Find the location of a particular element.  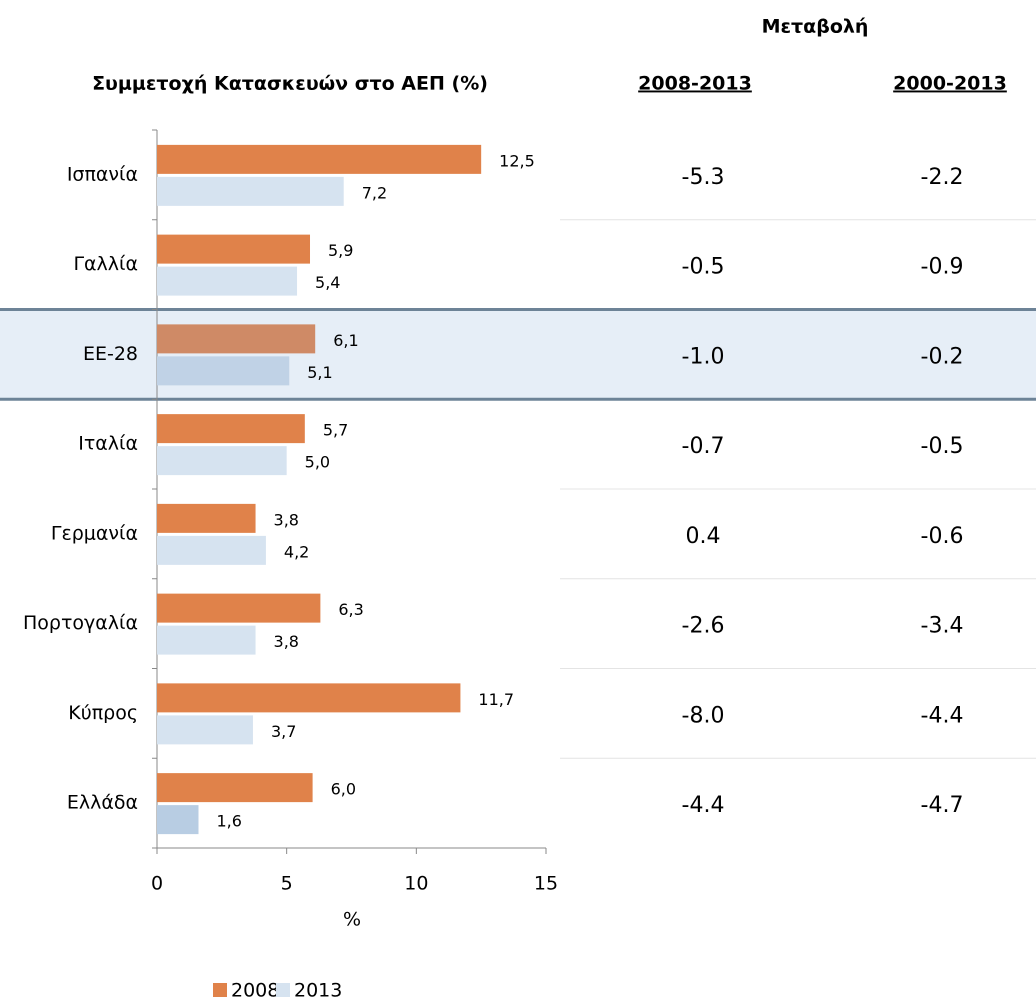

table-cell: -0.2 is located at coordinates (942, 356).